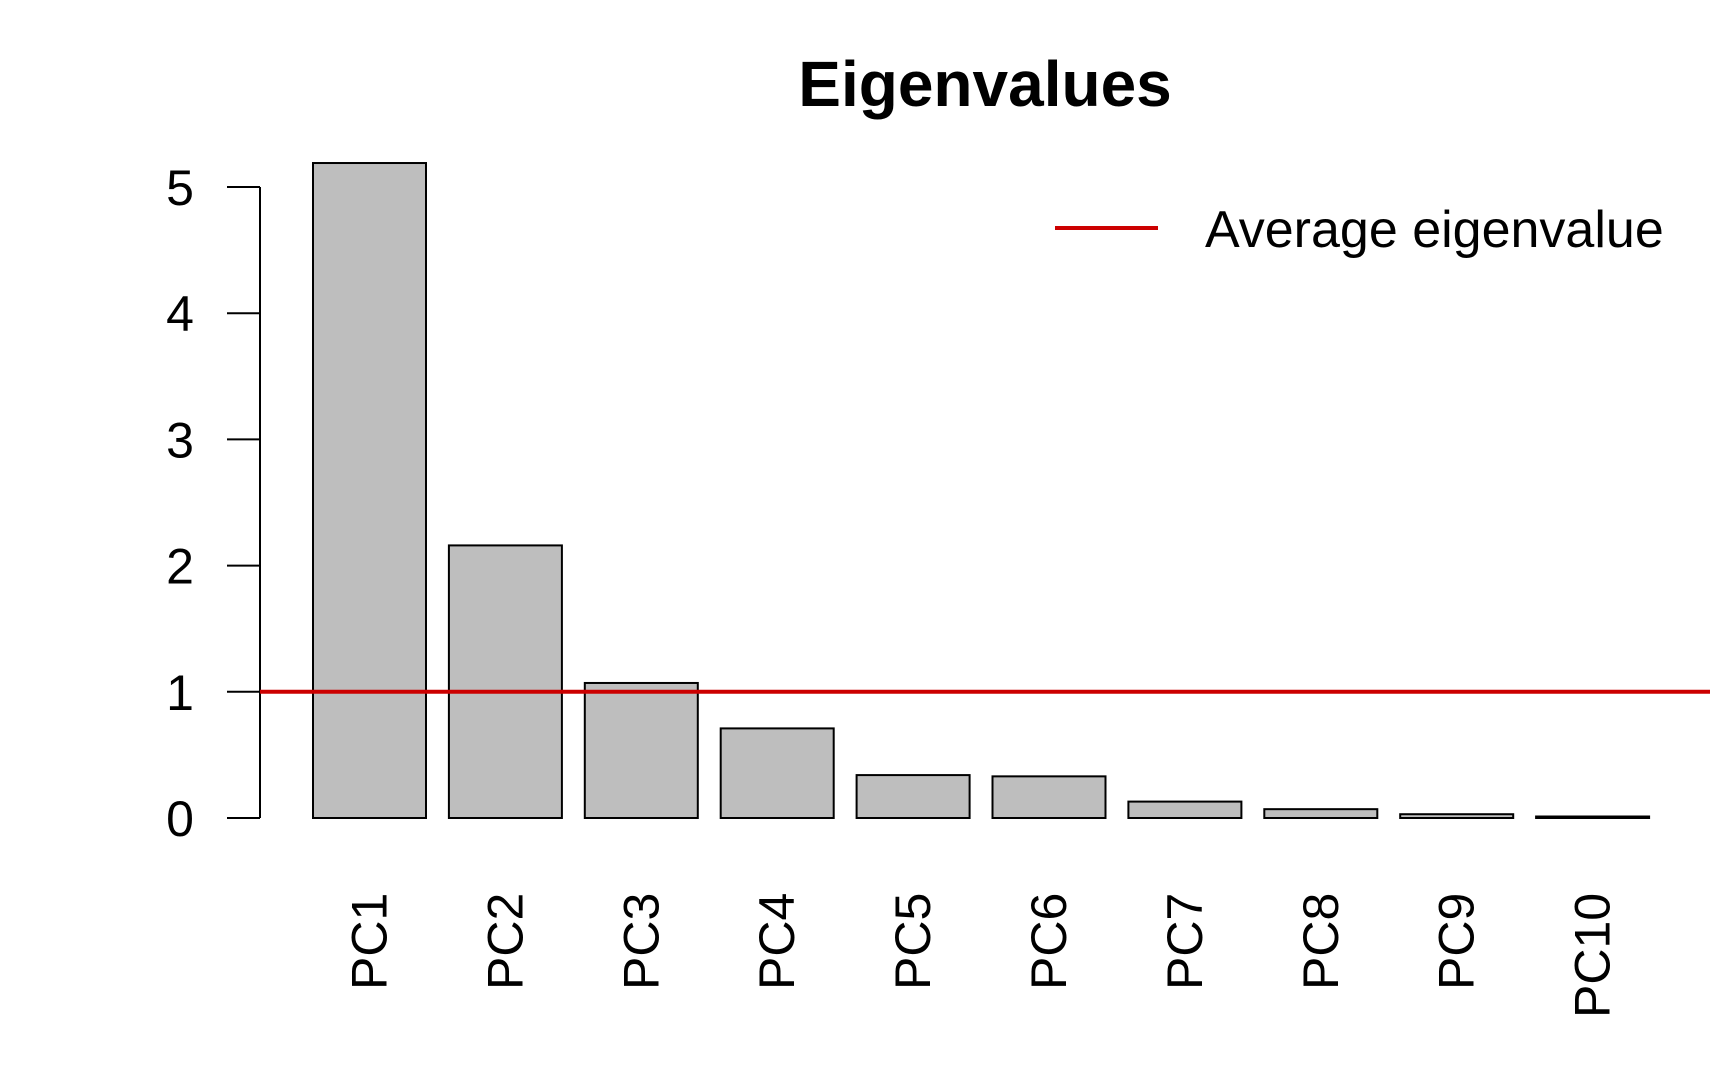 This screenshot has width=1728, height=1085. What do you see at coordinates (1049, 797) in the screenshot?
I see `bar-pc6` at bounding box center [1049, 797].